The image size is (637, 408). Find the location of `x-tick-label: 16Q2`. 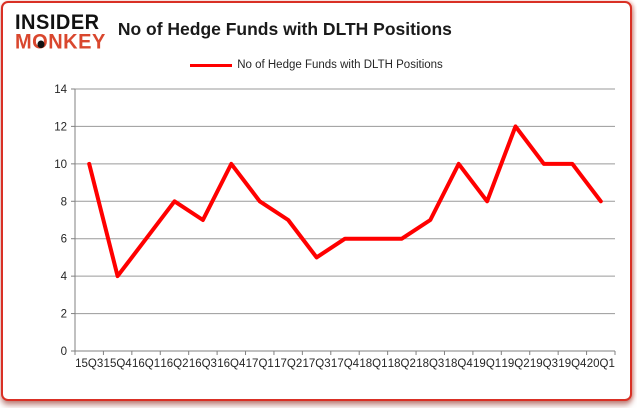

x-tick-label: 16Q2 is located at coordinates (174, 364).